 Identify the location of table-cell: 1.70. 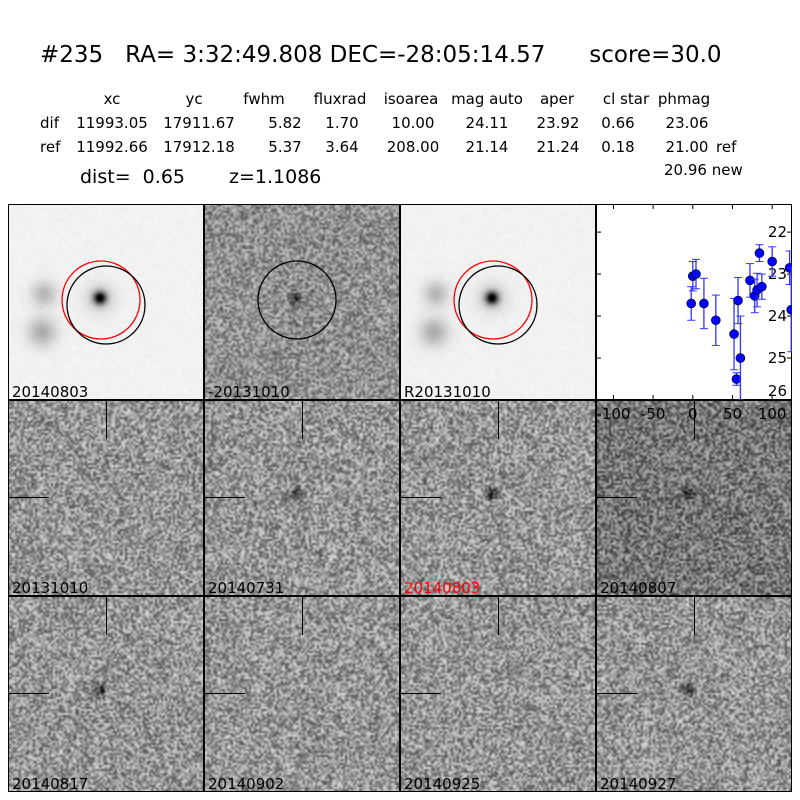
(342, 123).